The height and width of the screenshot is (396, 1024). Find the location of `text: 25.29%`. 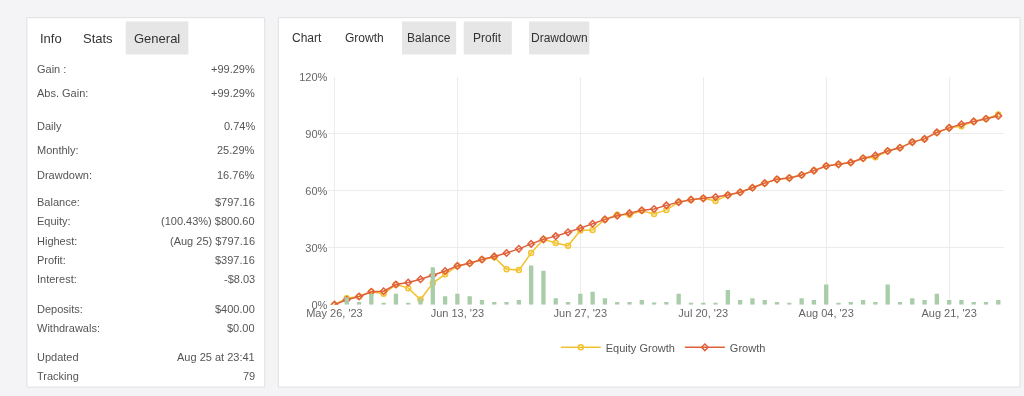

text: 25.29% is located at coordinates (236, 150).